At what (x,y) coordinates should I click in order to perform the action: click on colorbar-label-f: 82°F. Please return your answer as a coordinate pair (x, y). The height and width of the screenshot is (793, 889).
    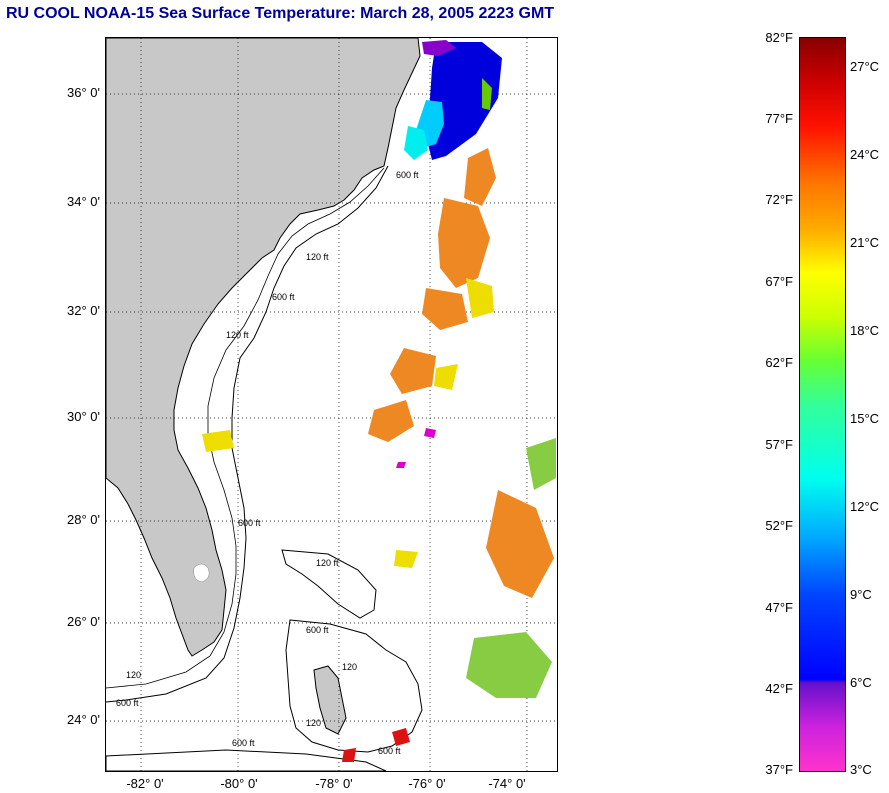
    Looking at the image, I should click on (779, 37).